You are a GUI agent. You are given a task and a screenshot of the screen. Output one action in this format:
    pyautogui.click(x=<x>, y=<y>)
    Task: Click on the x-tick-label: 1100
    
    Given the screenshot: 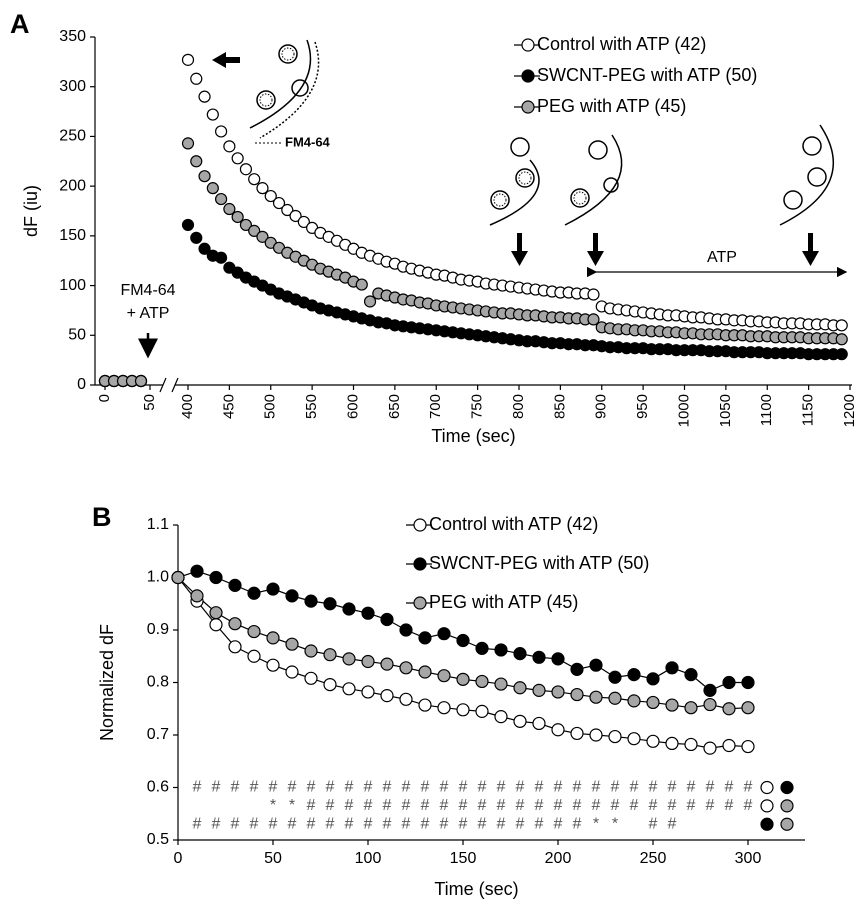 What is the action you would take?
    pyautogui.click(x=766, y=410)
    